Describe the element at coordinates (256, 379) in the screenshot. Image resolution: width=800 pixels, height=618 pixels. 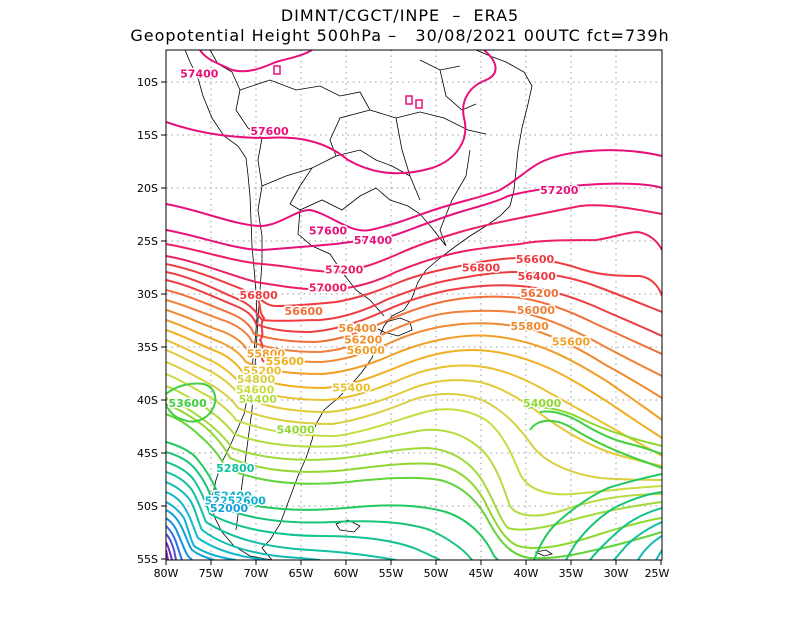
I see `contour-label: 54800` at that location.